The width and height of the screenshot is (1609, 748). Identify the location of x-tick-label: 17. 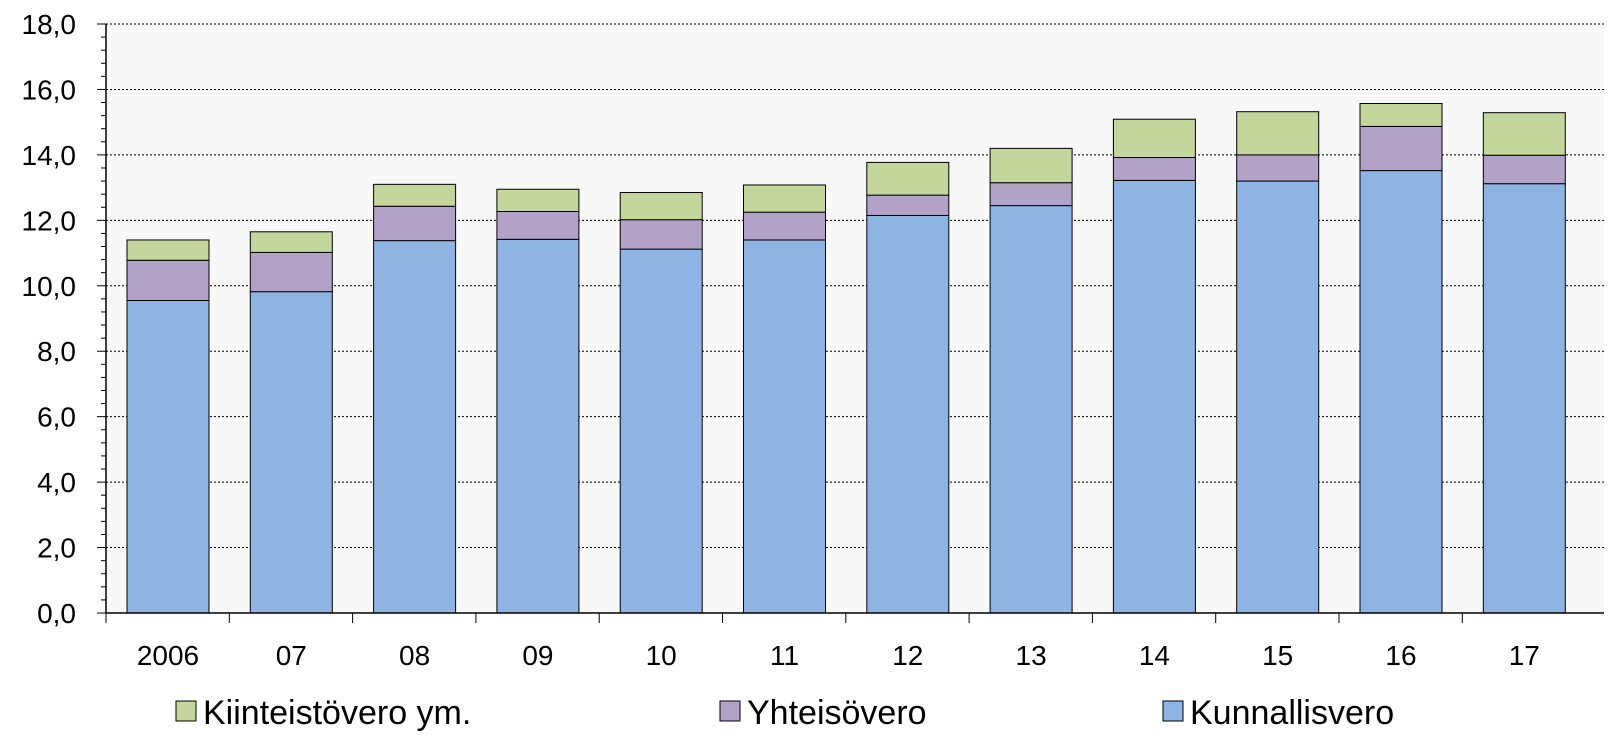
(1524, 655).